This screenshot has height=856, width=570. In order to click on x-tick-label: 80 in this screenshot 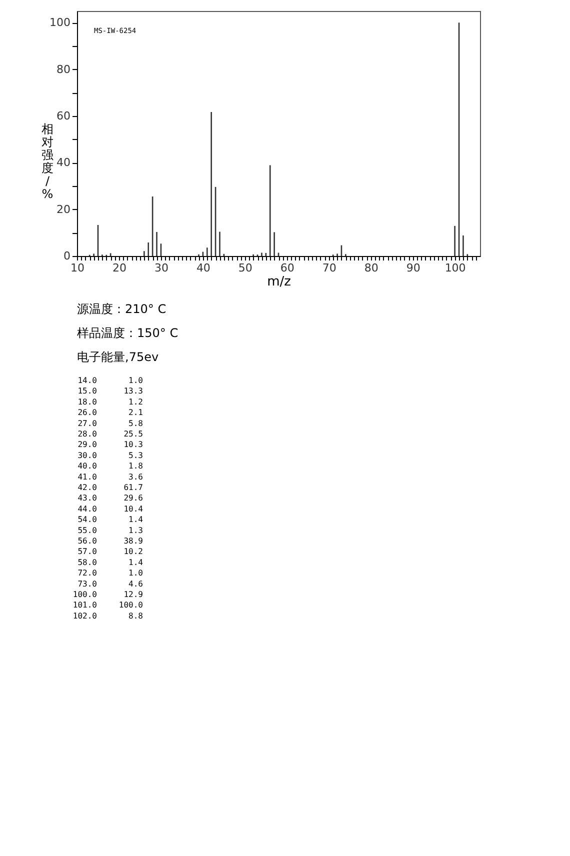, I will do `click(371, 268)`.